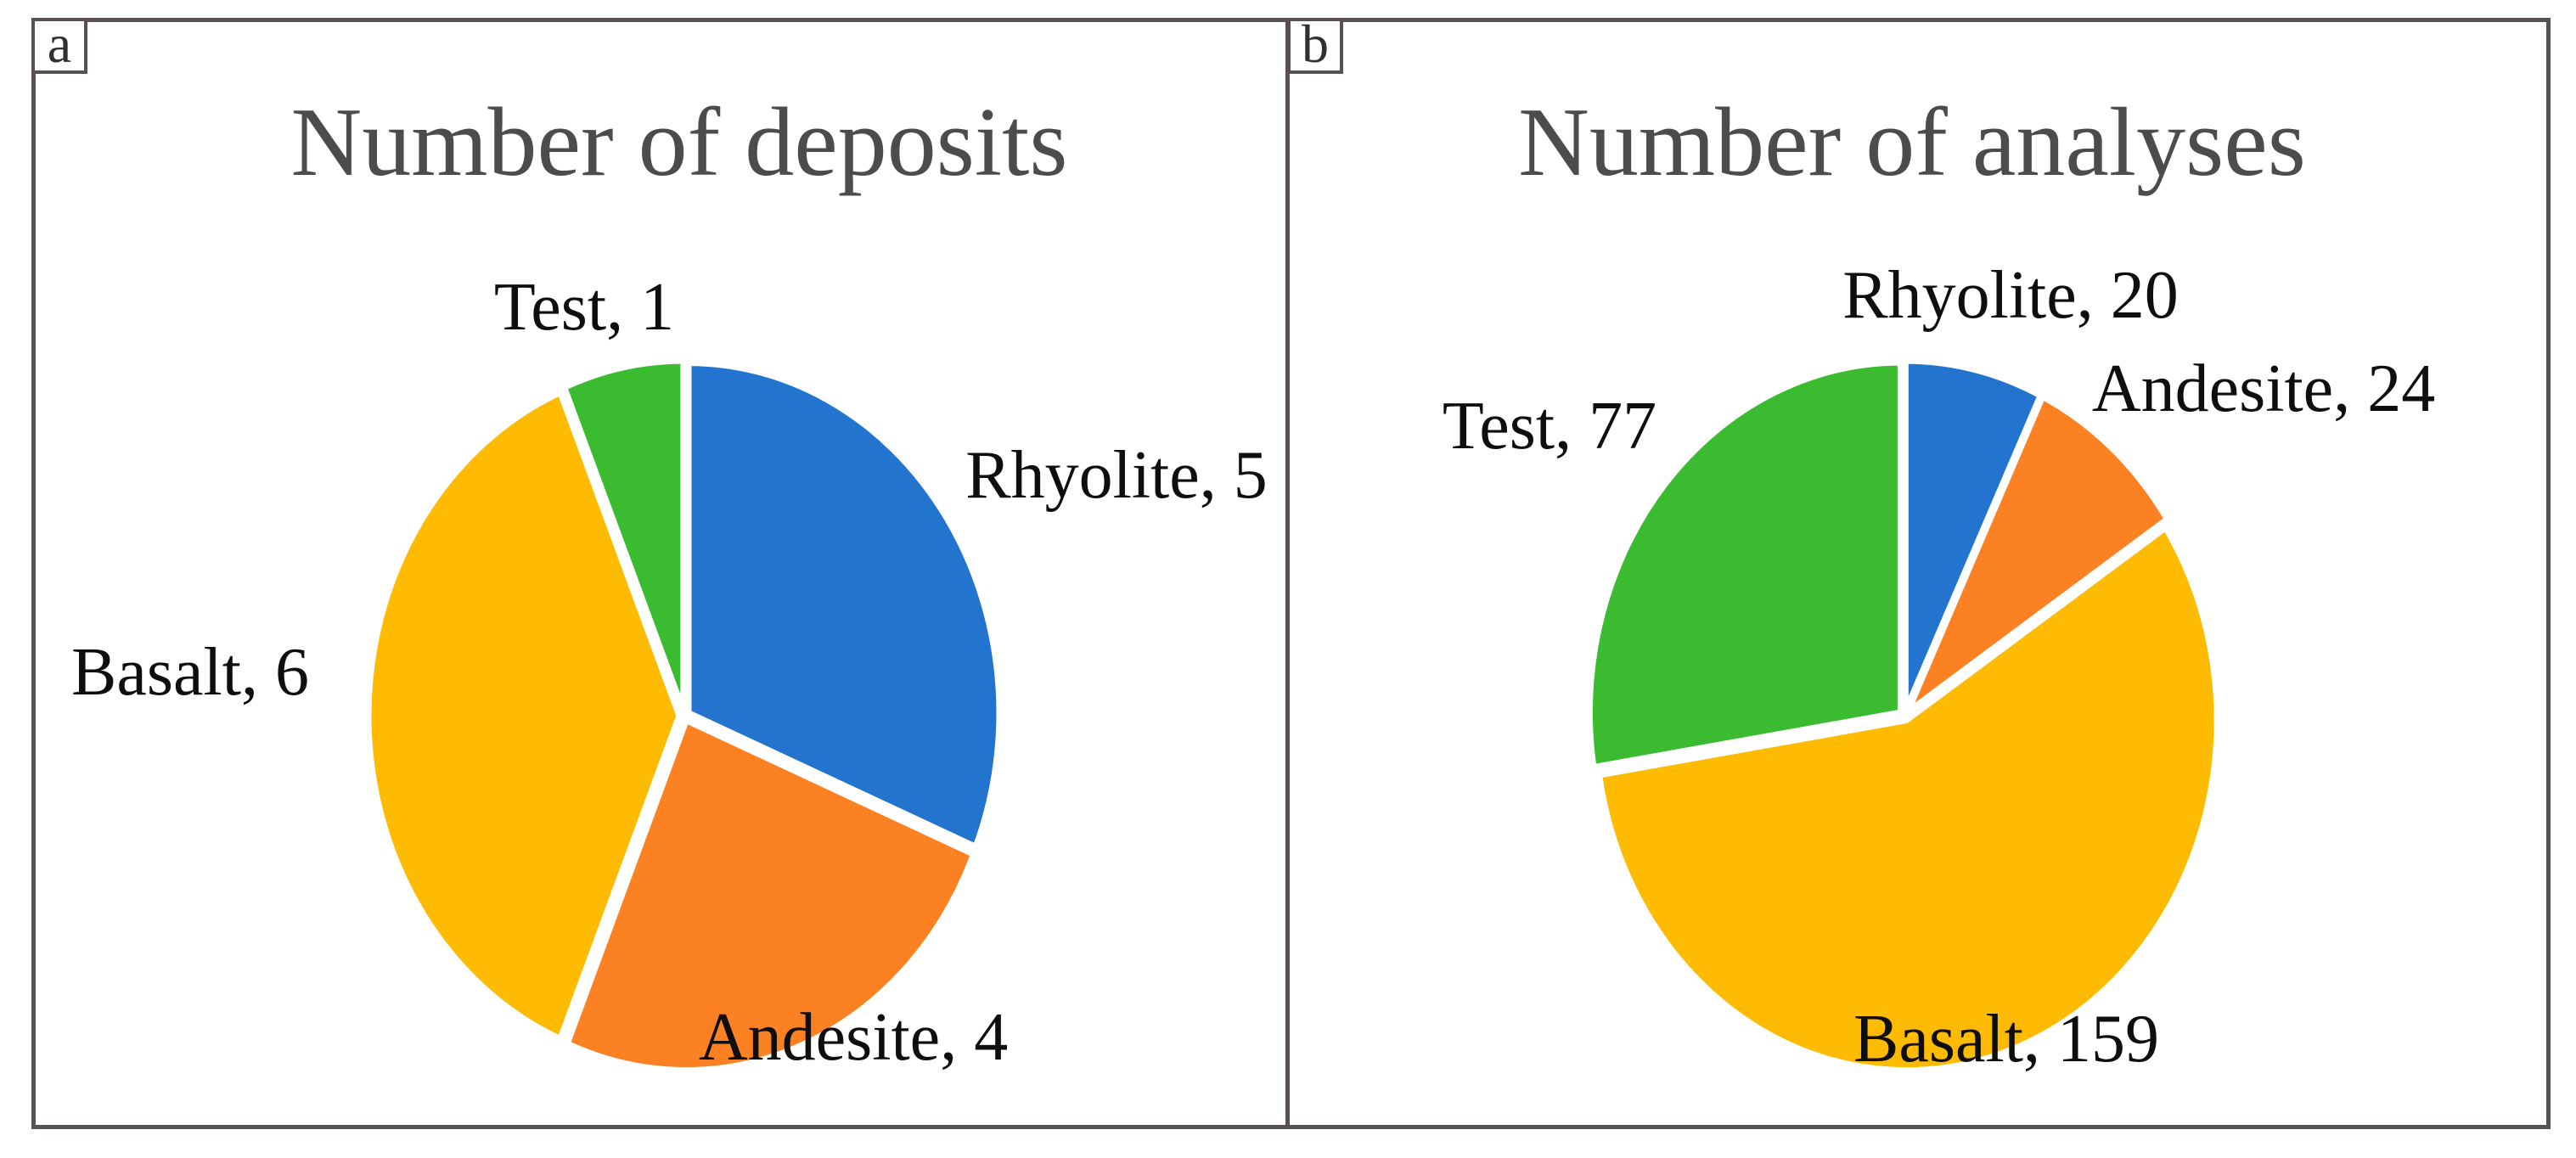  Describe the element at coordinates (1908, 800) in the screenshot. I see `pie-b-slice-basalt` at that location.